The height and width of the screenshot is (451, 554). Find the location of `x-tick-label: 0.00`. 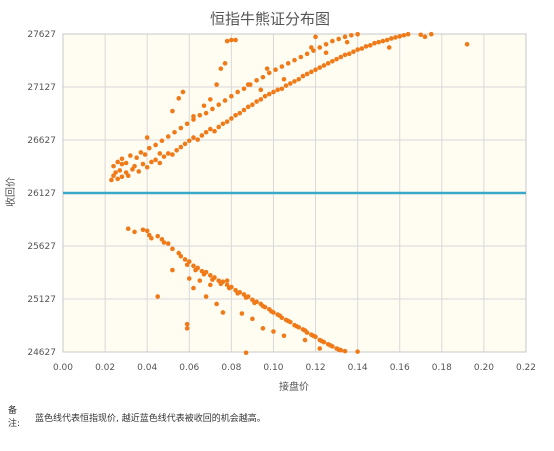

x-tick-label: 0.00 is located at coordinates (63, 368).